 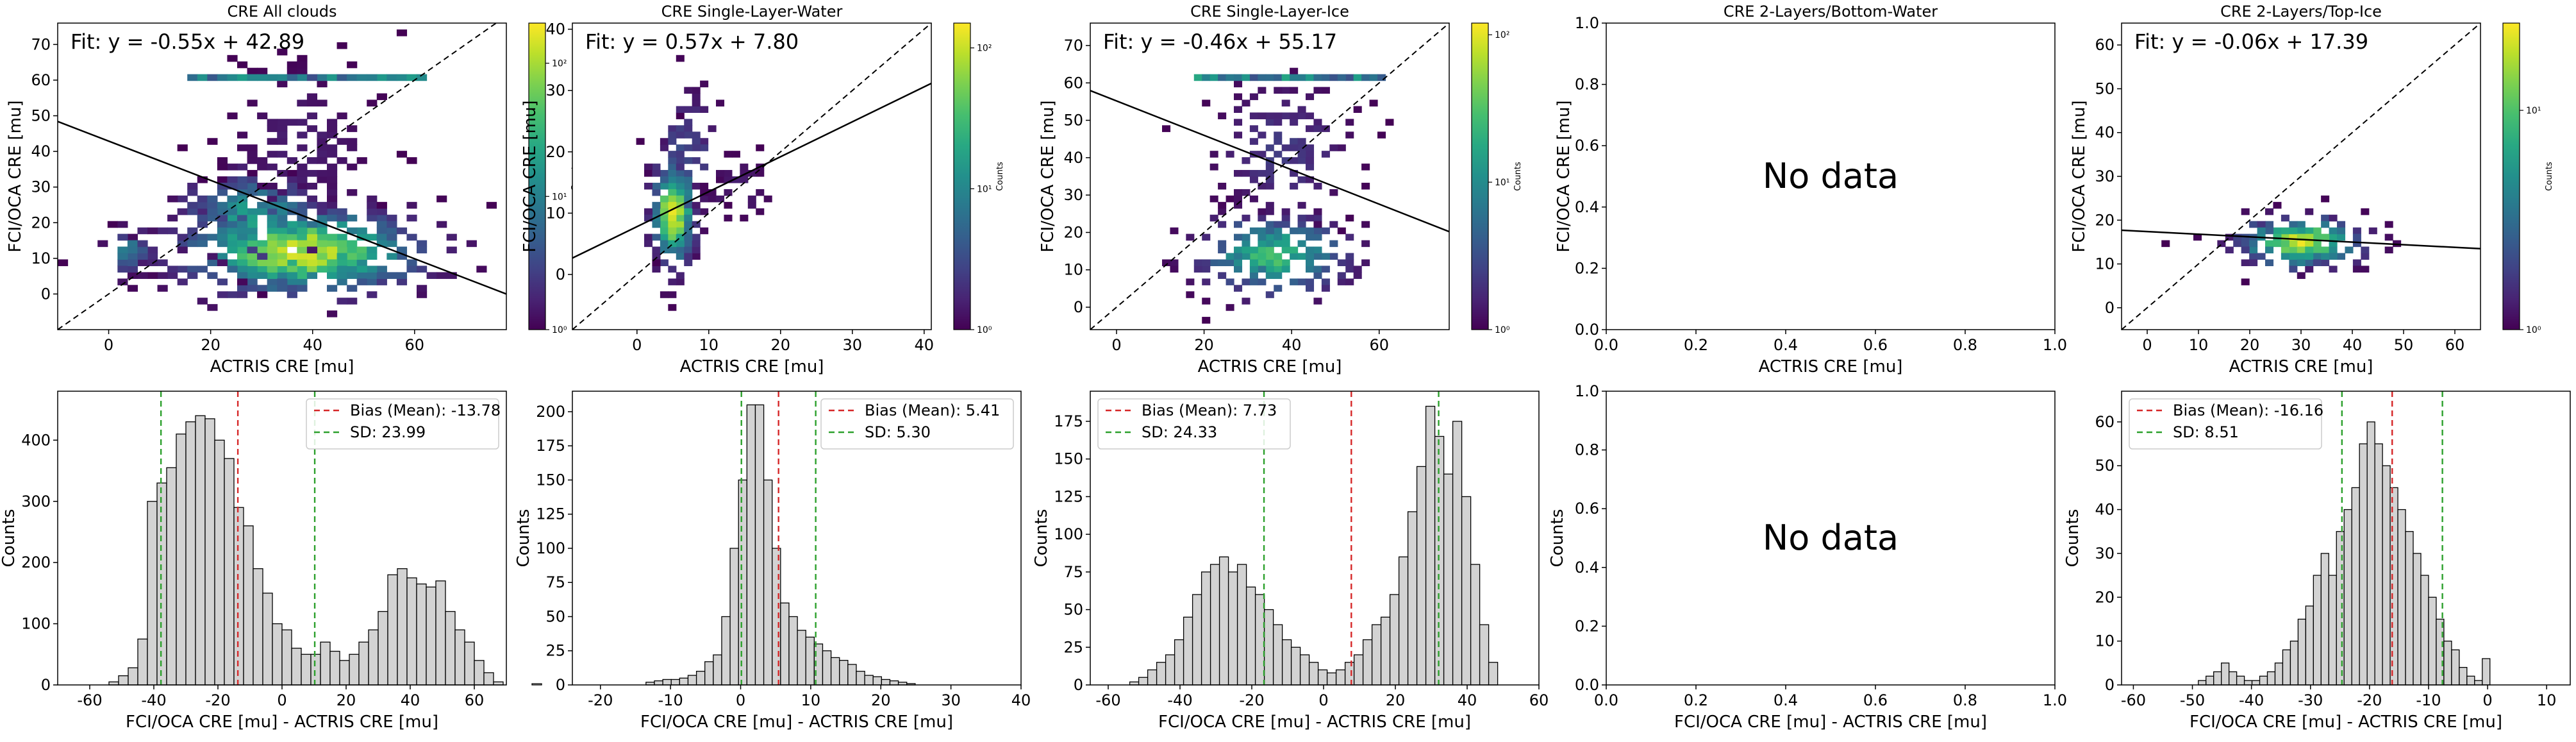 What do you see at coordinates (1180, 432) in the screenshot?
I see `legend-entry: SD: 24.33` at bounding box center [1180, 432].